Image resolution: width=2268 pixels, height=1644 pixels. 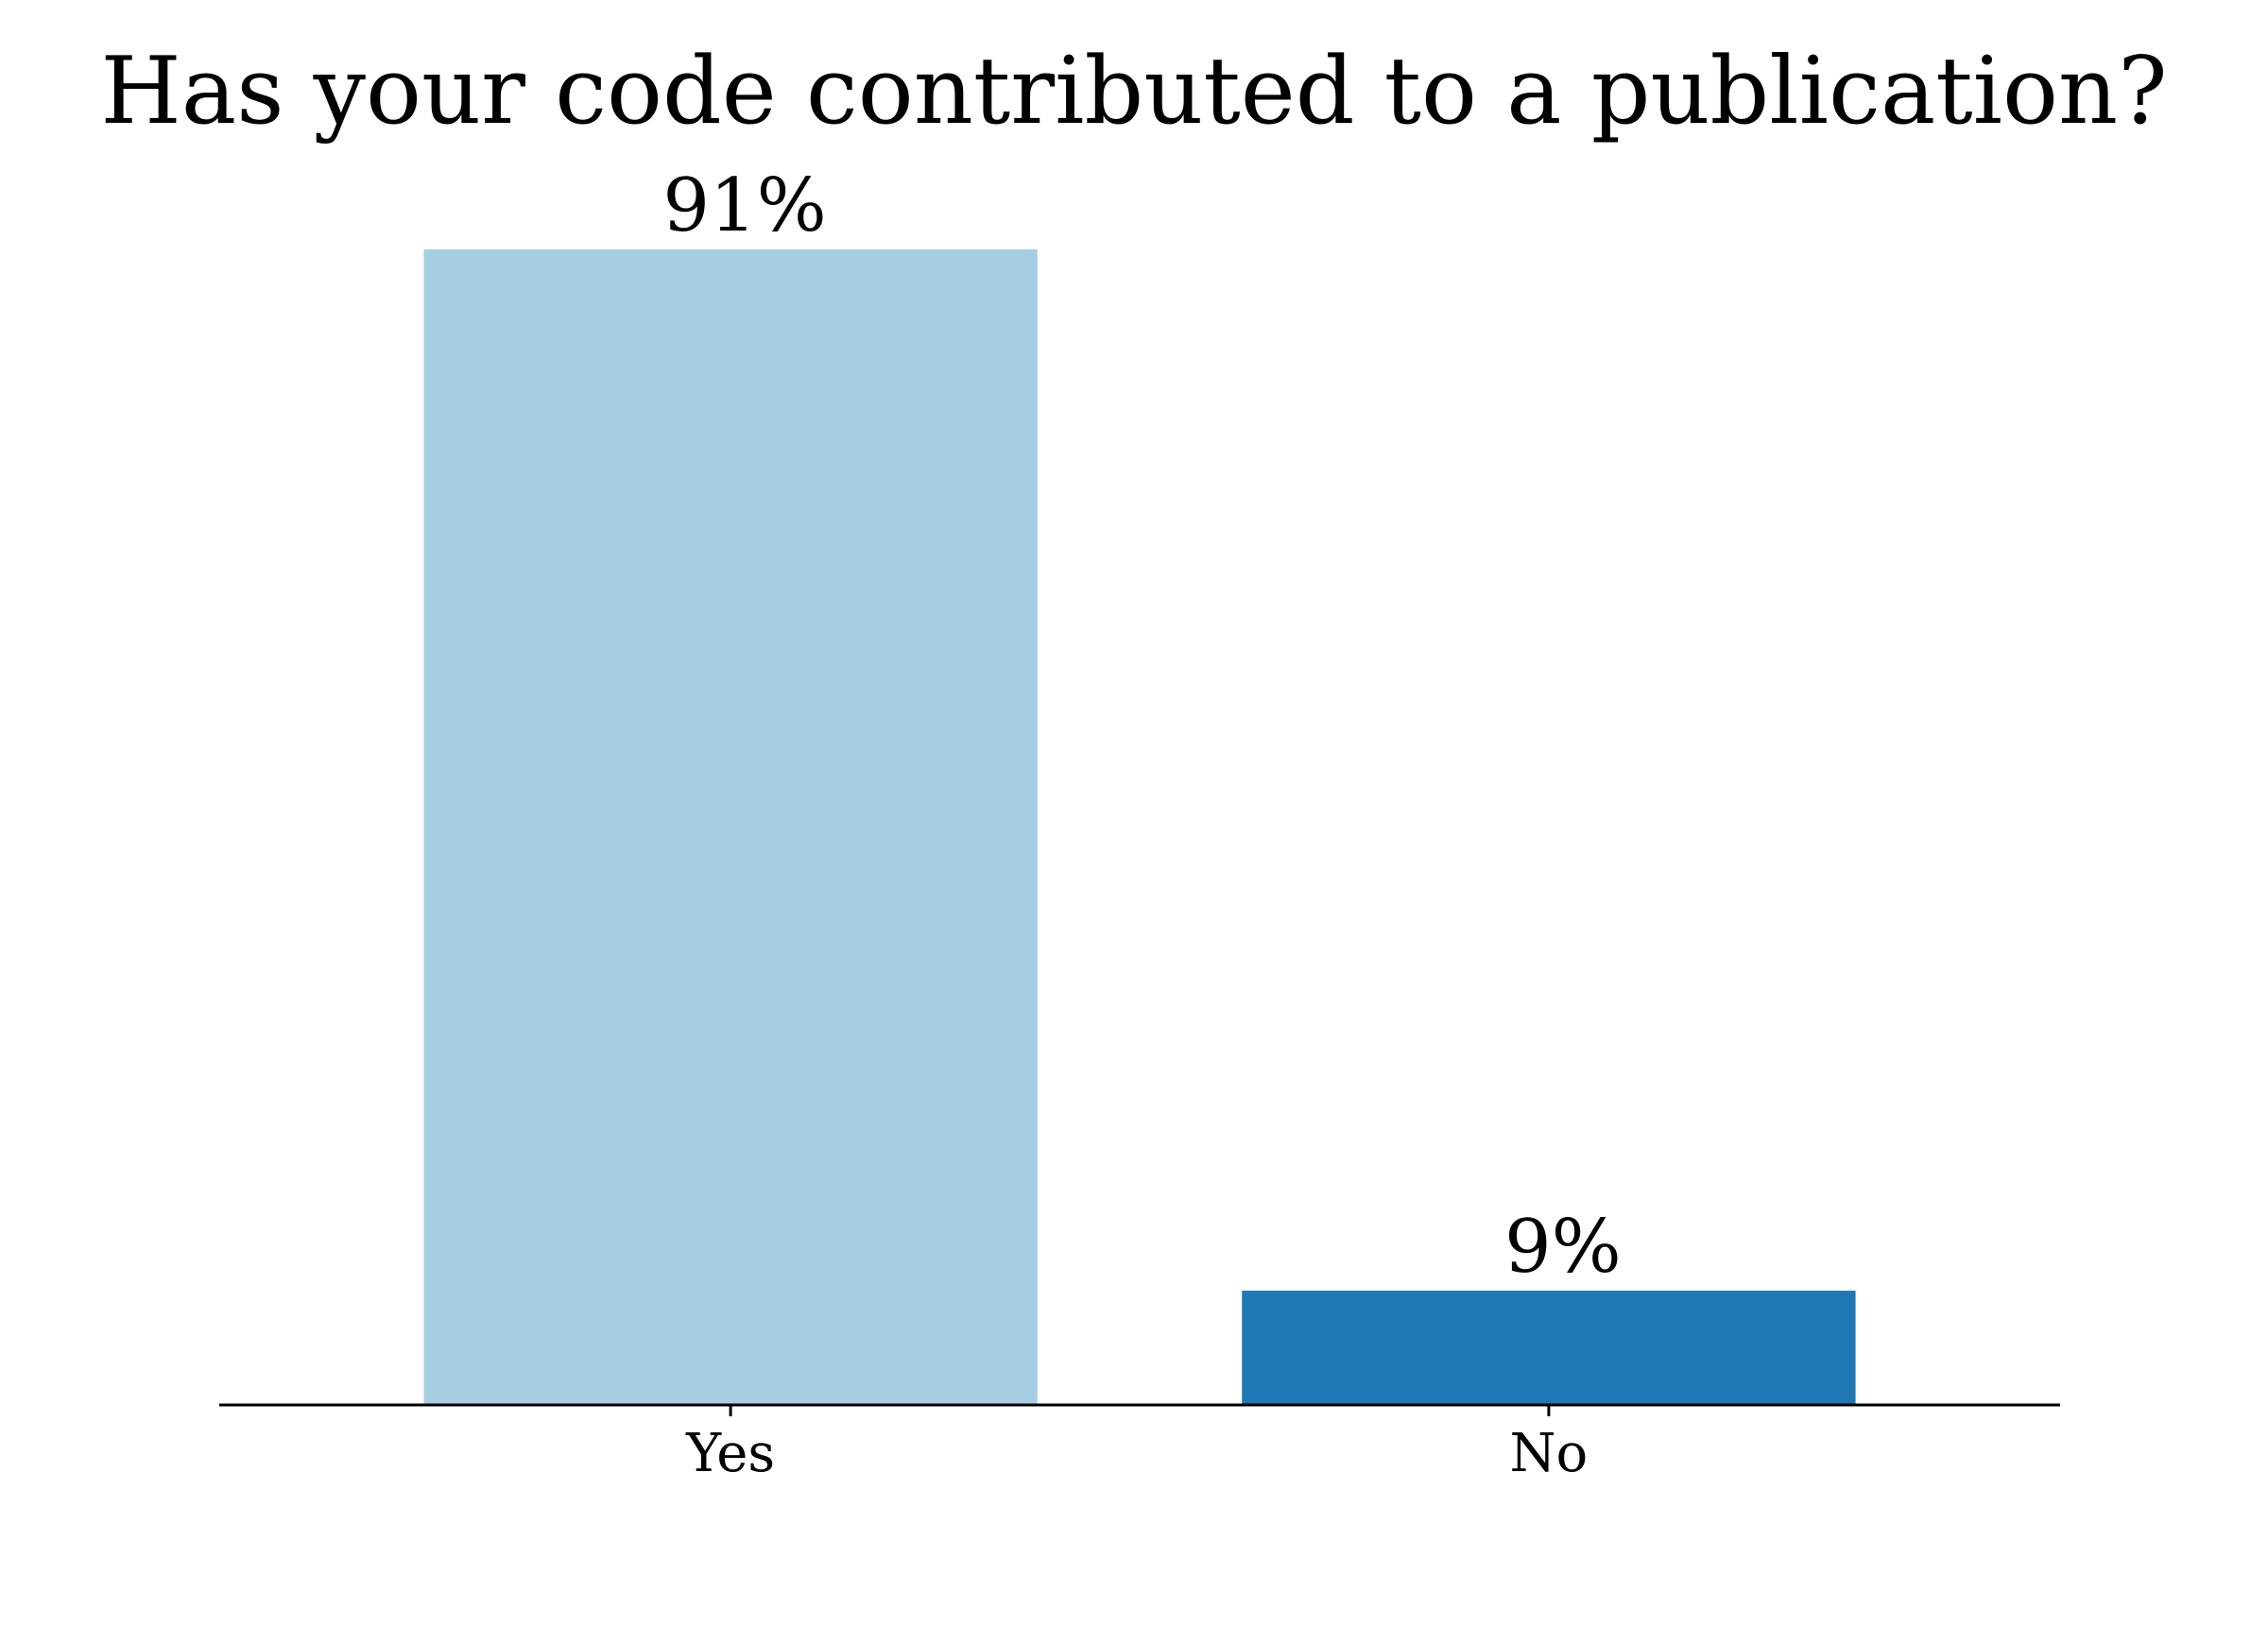 I want to click on data-label-no: 9%, so click(x=1563, y=1247).